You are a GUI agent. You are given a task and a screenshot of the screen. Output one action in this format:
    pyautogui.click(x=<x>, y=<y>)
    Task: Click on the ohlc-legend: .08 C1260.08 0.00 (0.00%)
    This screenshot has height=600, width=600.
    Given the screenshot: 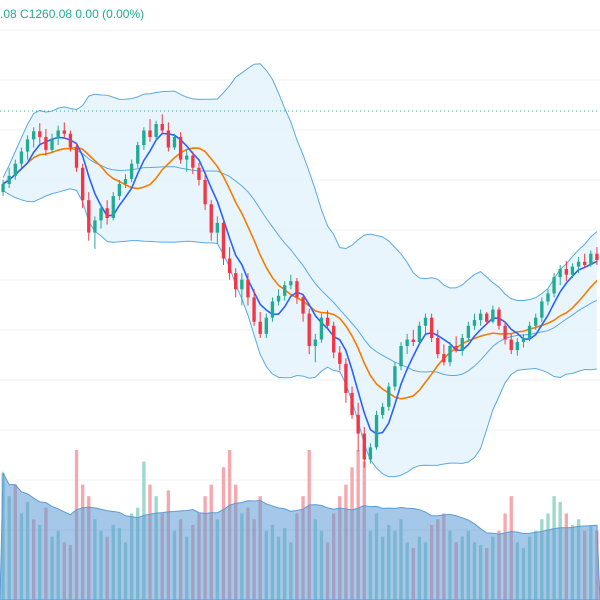 What is the action you would take?
    pyautogui.click(x=72, y=14)
    